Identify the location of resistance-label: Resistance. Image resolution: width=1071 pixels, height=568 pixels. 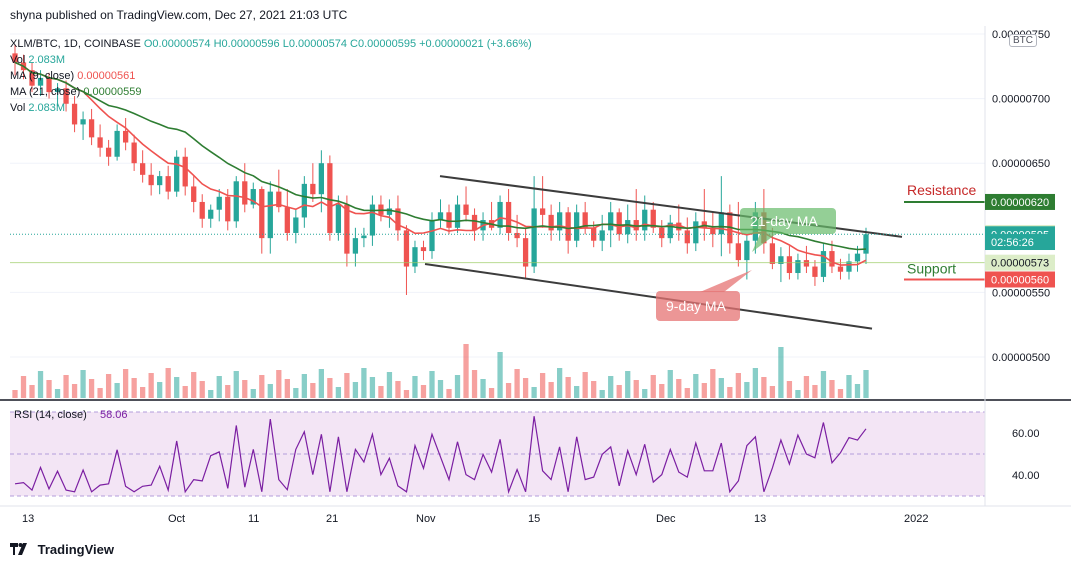
(941, 190).